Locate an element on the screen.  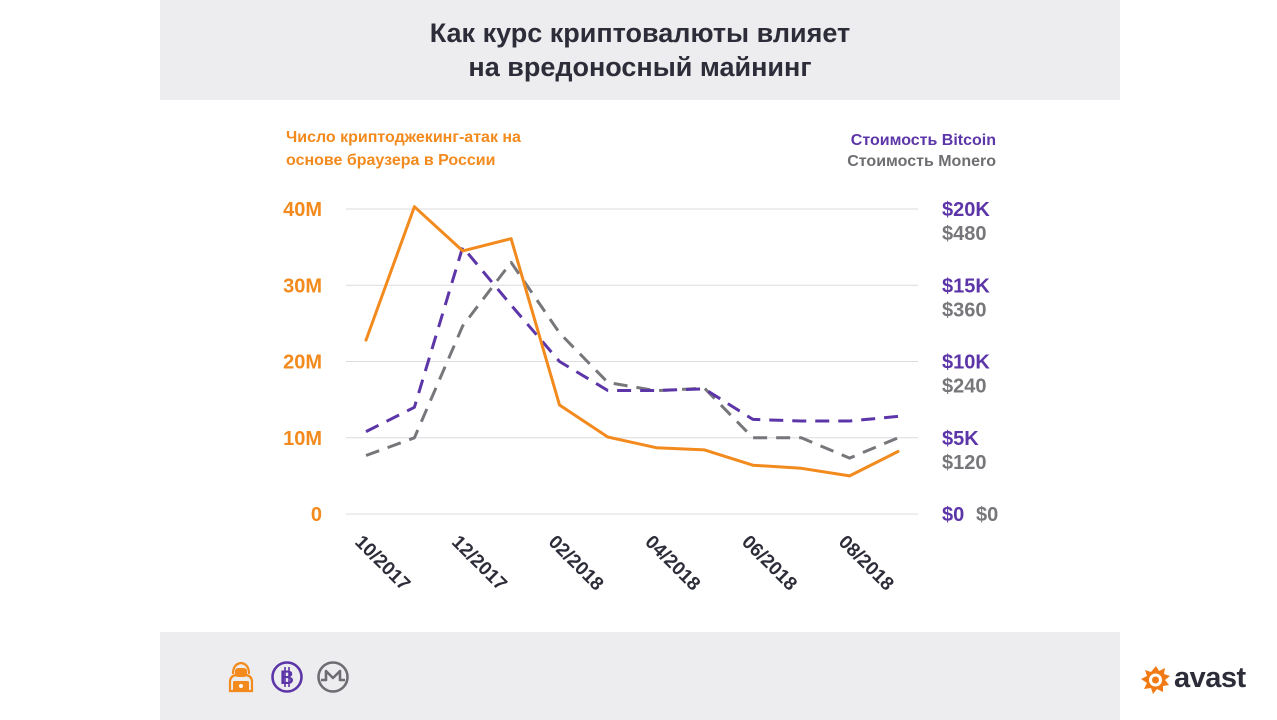
avast-logo-icon is located at coordinates (1155, 680).